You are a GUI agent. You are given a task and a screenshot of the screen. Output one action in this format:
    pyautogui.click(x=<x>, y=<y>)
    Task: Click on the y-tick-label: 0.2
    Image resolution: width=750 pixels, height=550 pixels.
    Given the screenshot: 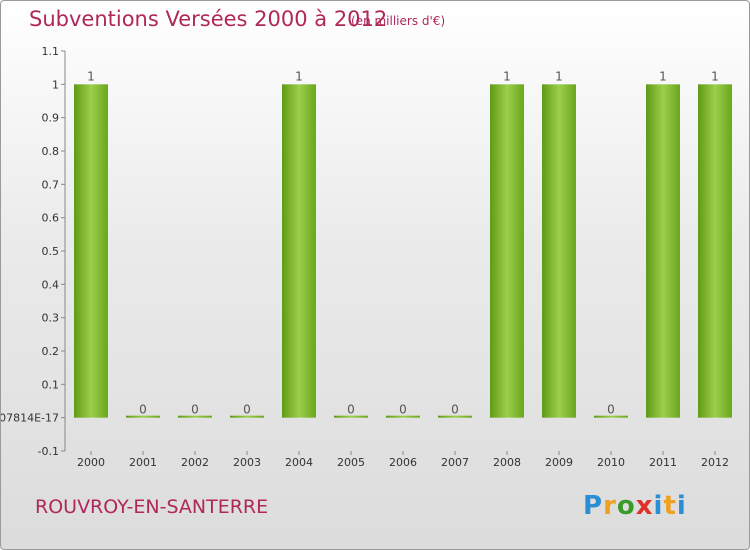 What is the action you would take?
    pyautogui.click(x=51, y=351)
    